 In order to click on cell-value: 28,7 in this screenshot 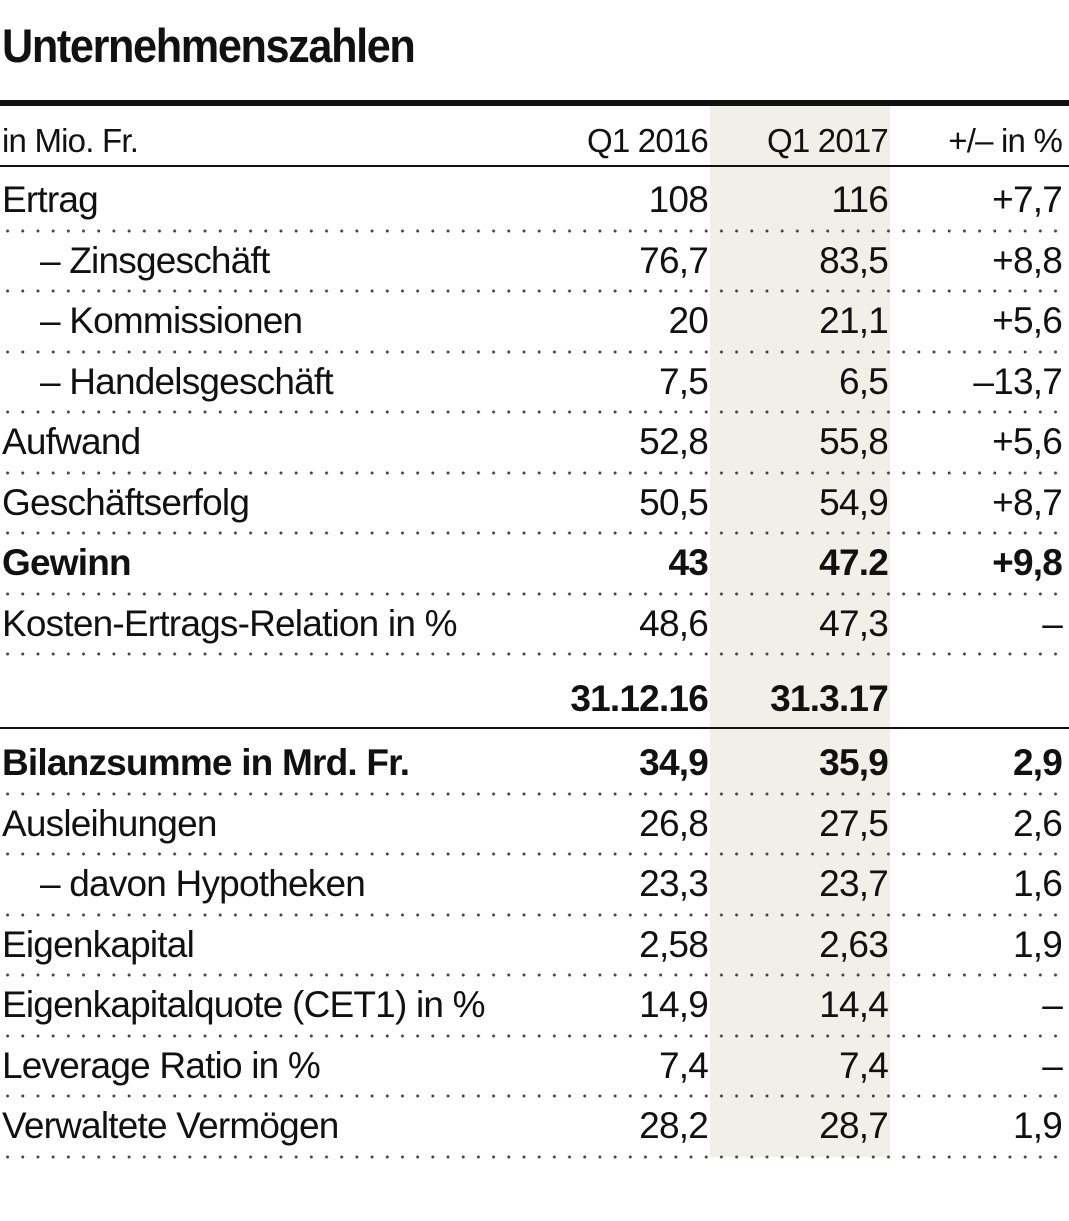, I will do `click(854, 1126)`.